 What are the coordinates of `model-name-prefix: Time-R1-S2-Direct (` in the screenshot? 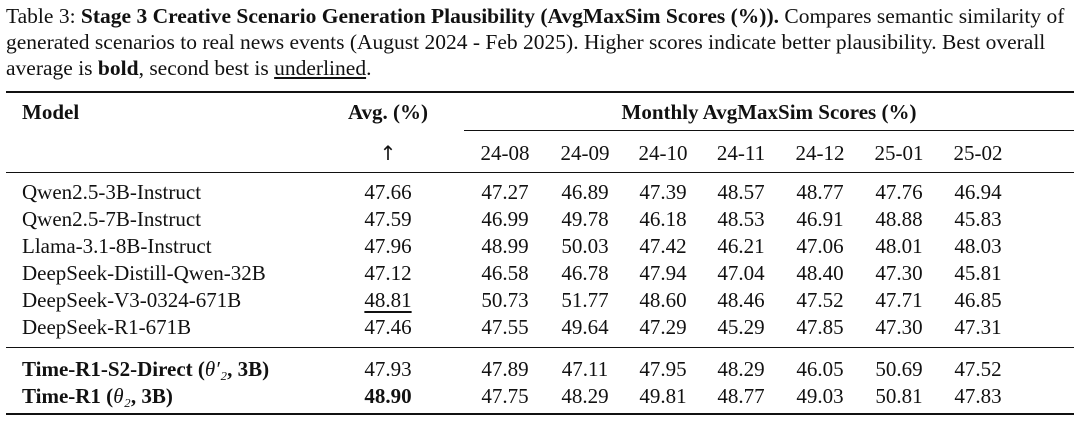 It's located at (113, 369).